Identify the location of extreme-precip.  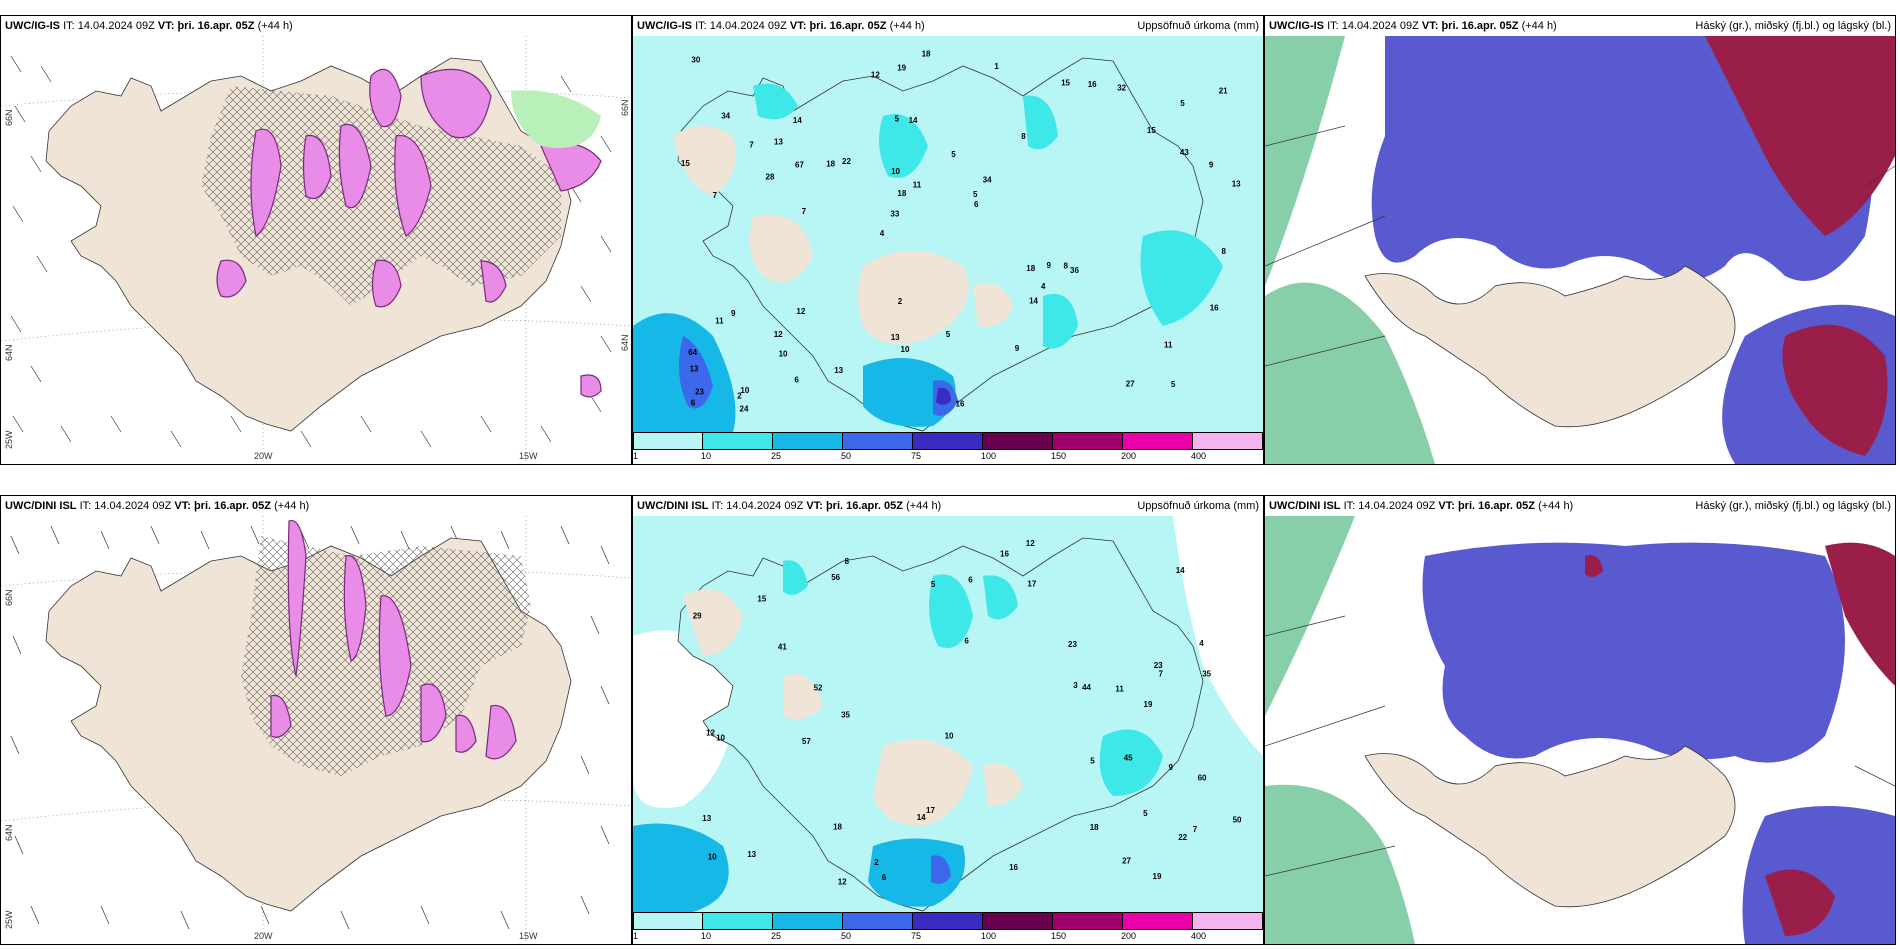
(943, 396).